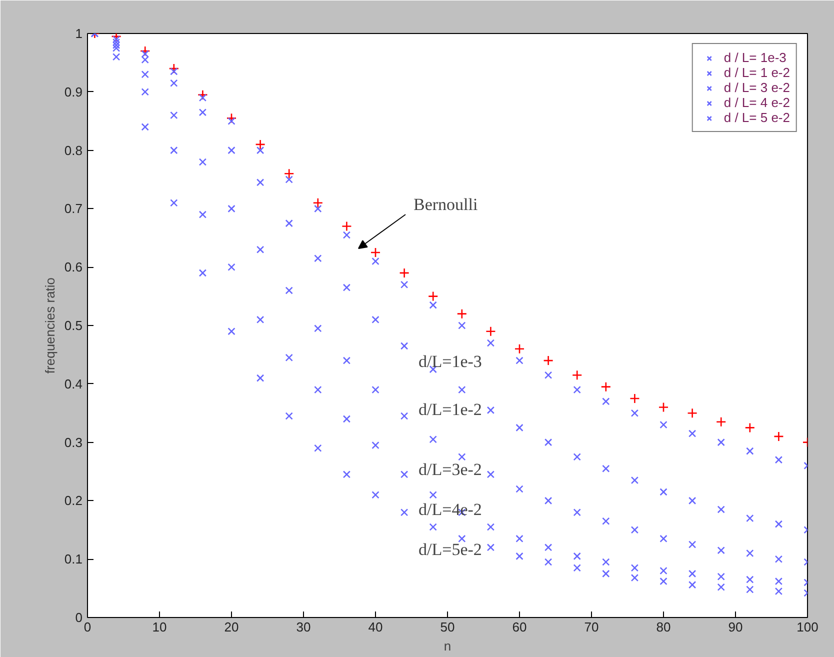 This screenshot has width=834, height=657. I want to click on y-axis-title: frequencies ratio, so click(50, 325).